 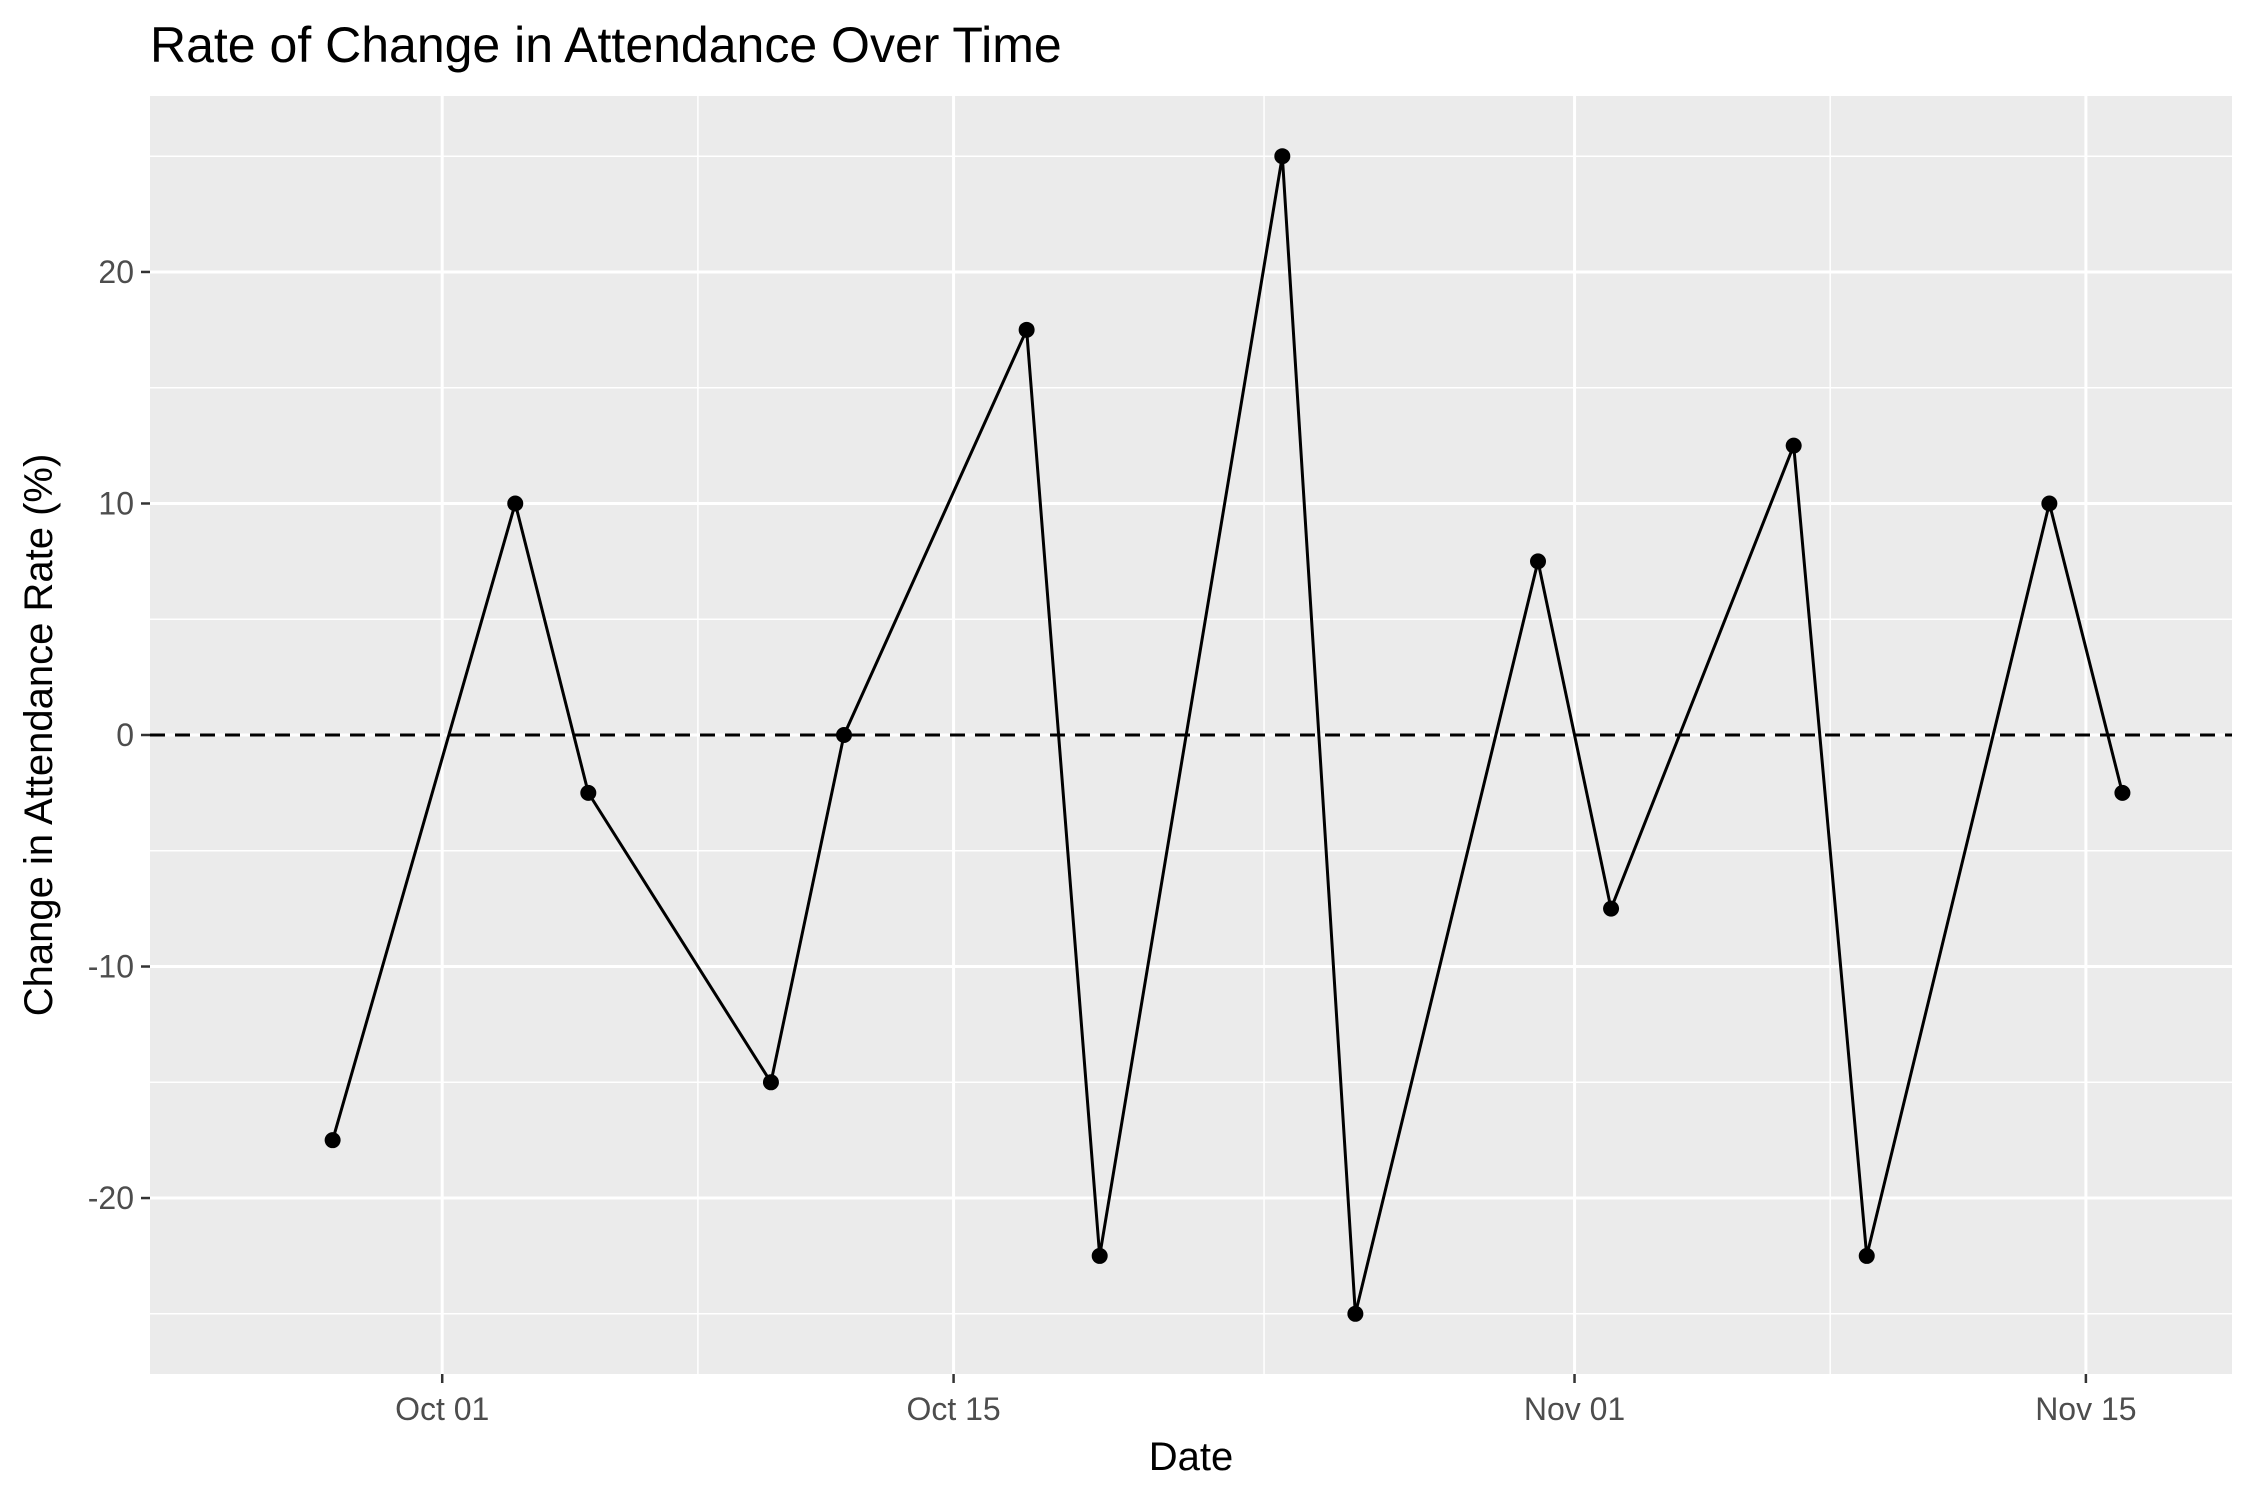 I want to click on x-axis-title: Date, so click(x=1191, y=1457).